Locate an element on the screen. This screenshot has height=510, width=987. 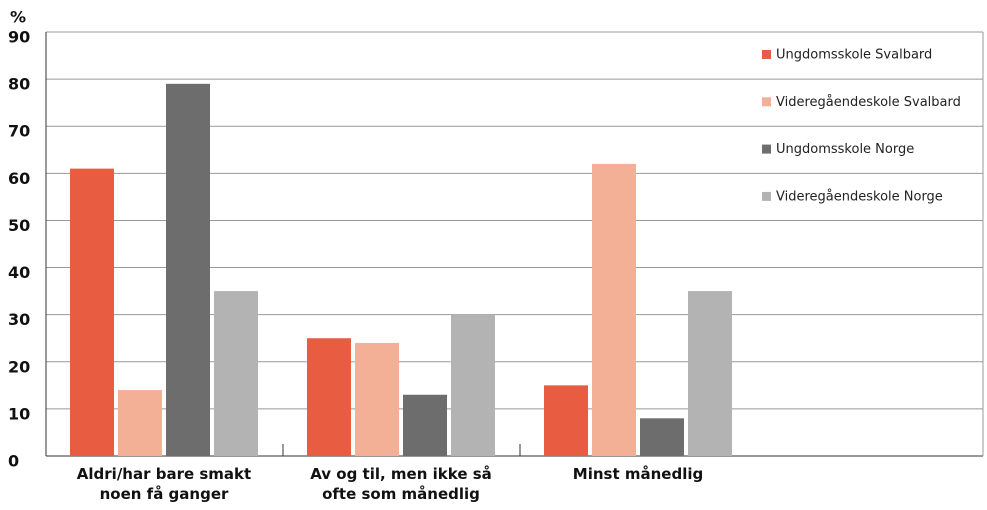
x-tick-label: Aldri/har bare smakt noen få ganger is located at coordinates (164, 484).